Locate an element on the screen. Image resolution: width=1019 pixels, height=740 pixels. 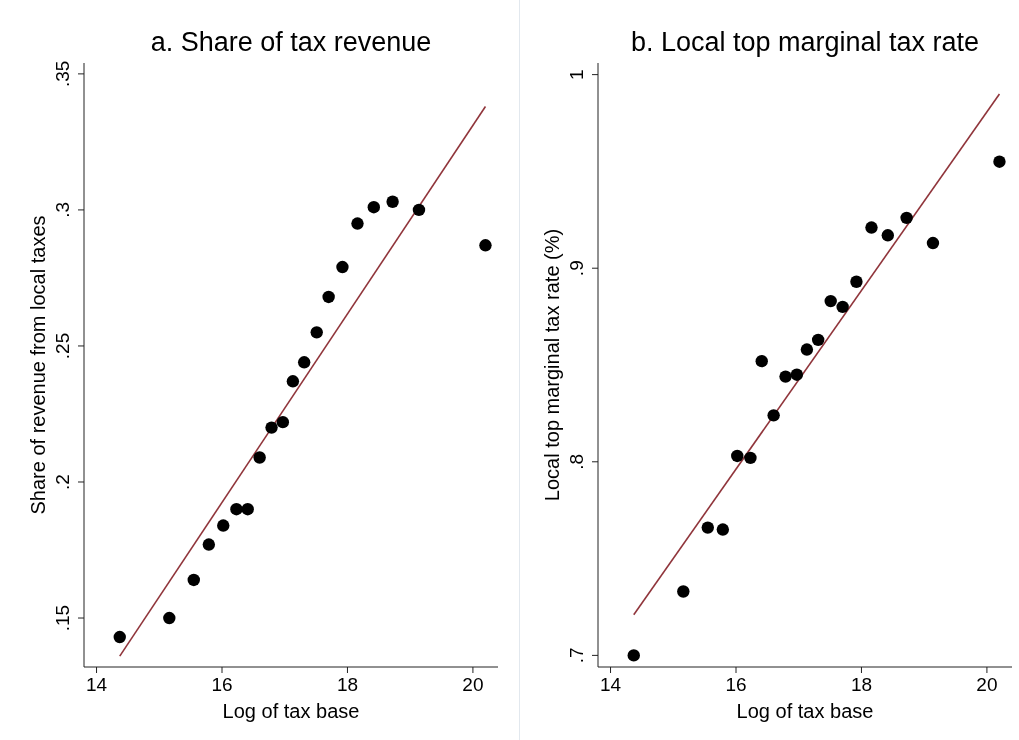
y-tick-label: .15 is located at coordinates (62, 618).